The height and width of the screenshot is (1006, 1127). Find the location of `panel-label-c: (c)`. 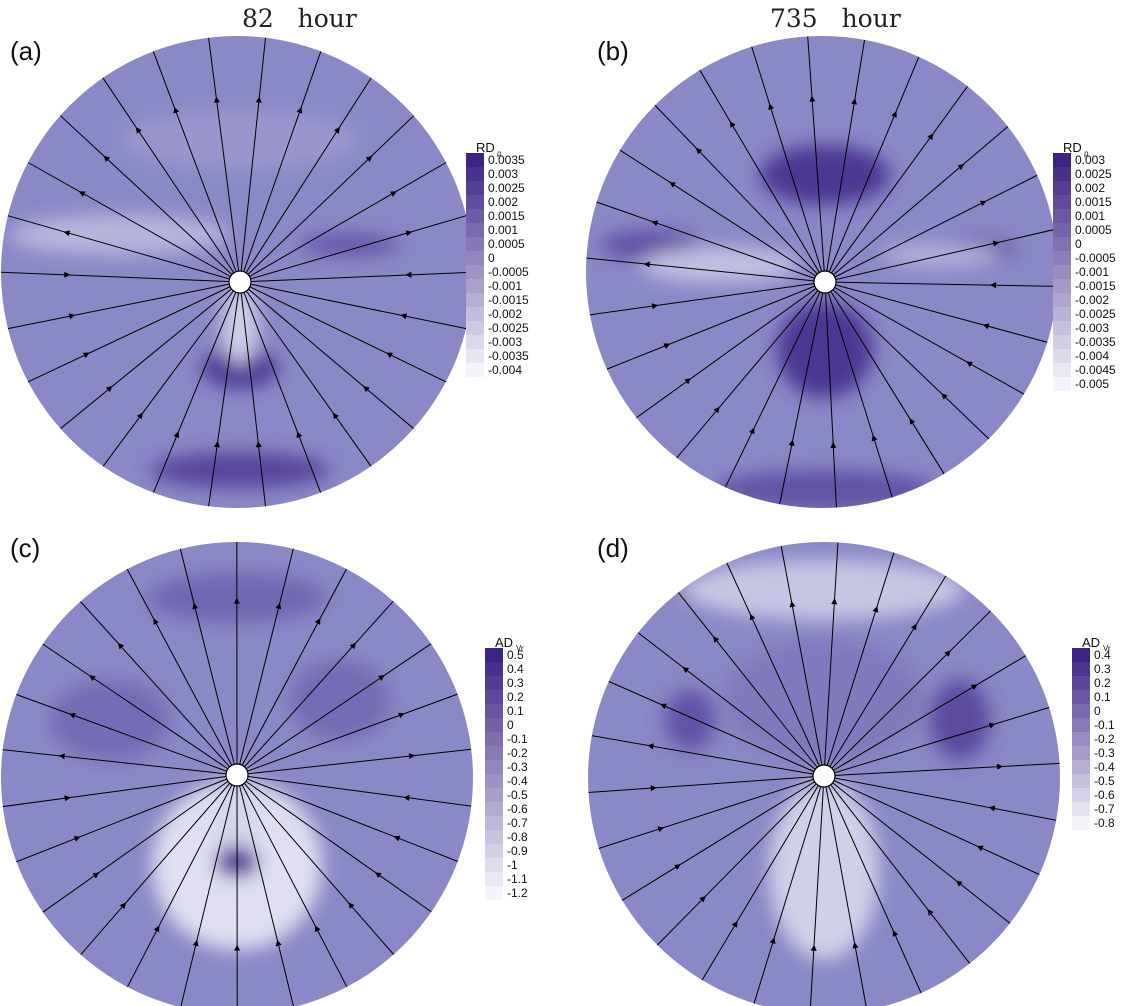

panel-label-c: (c) is located at coordinates (25, 548).